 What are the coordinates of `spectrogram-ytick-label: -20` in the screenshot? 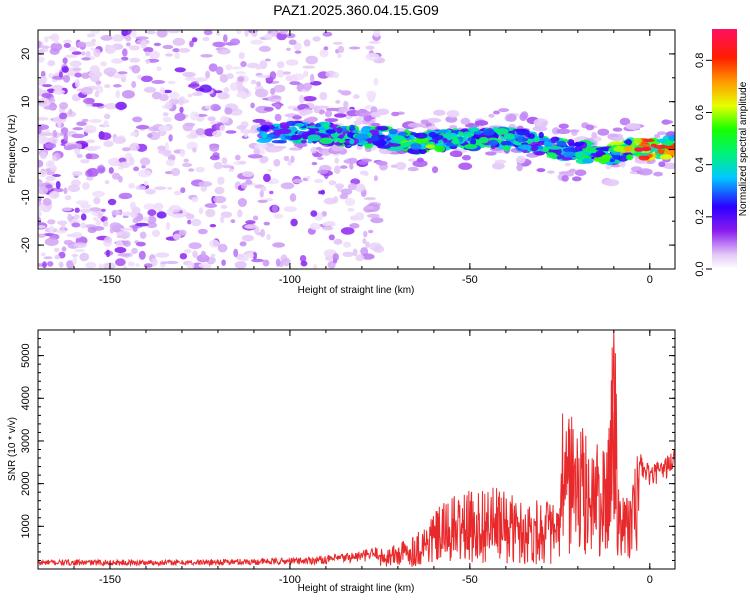 It's located at (26, 245).